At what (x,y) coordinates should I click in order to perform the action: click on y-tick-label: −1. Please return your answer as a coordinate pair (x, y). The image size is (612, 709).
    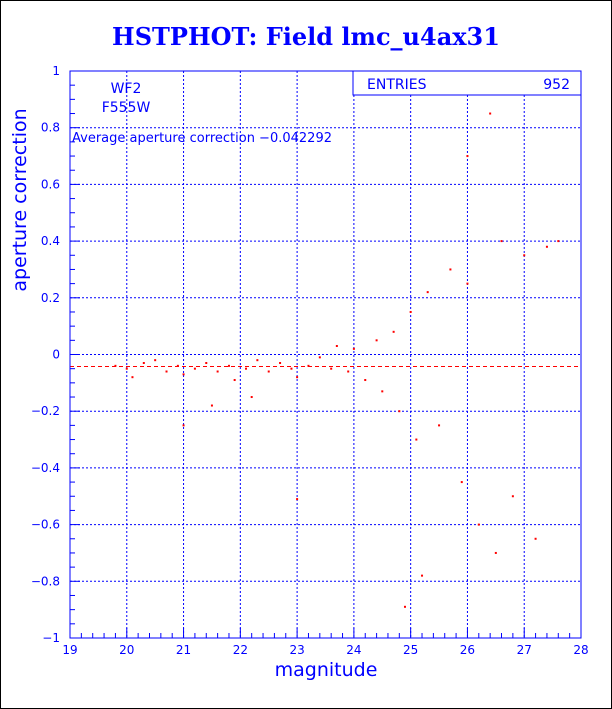
    Looking at the image, I should click on (51, 638).